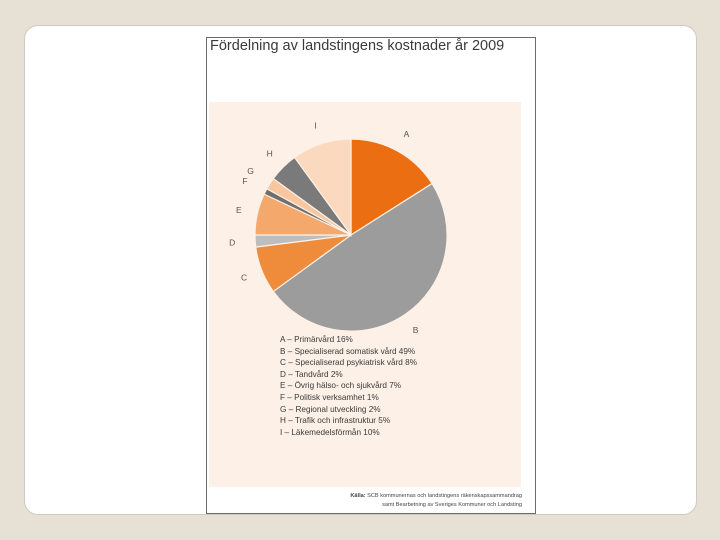 The image size is (720, 540). I want to click on slice-label-g: G, so click(250, 171).